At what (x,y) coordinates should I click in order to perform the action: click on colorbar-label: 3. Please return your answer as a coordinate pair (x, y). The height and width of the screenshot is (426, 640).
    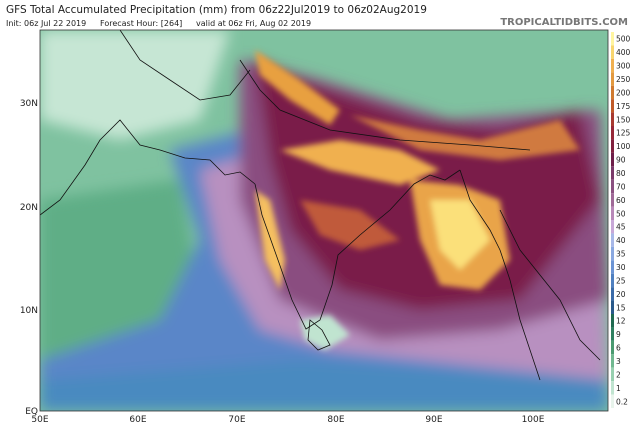
    Looking at the image, I should click on (618, 361).